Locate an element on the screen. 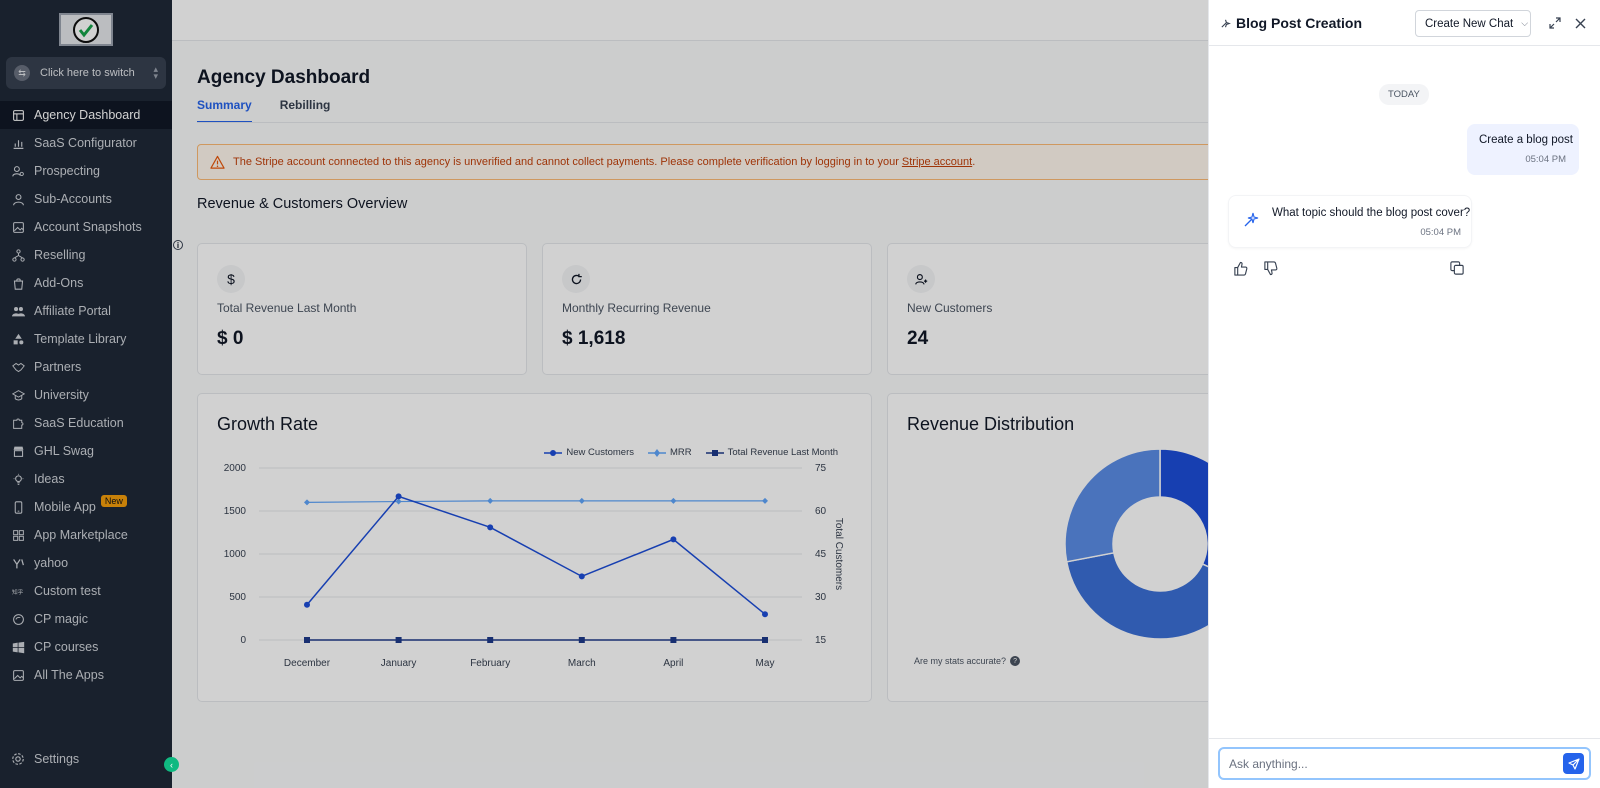  sparkle-icon is located at coordinates (1226, 23).